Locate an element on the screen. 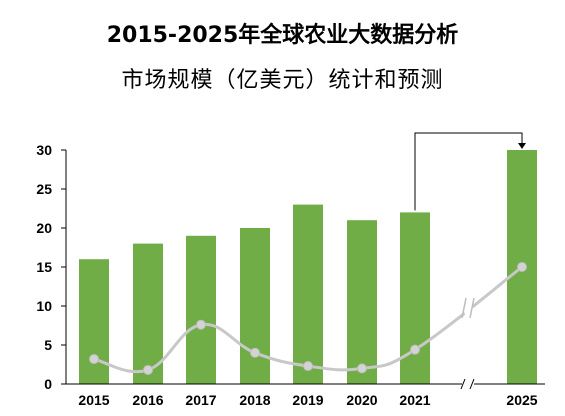 The width and height of the screenshot is (565, 416). y-tick-label: 15 is located at coordinates (44, 267).